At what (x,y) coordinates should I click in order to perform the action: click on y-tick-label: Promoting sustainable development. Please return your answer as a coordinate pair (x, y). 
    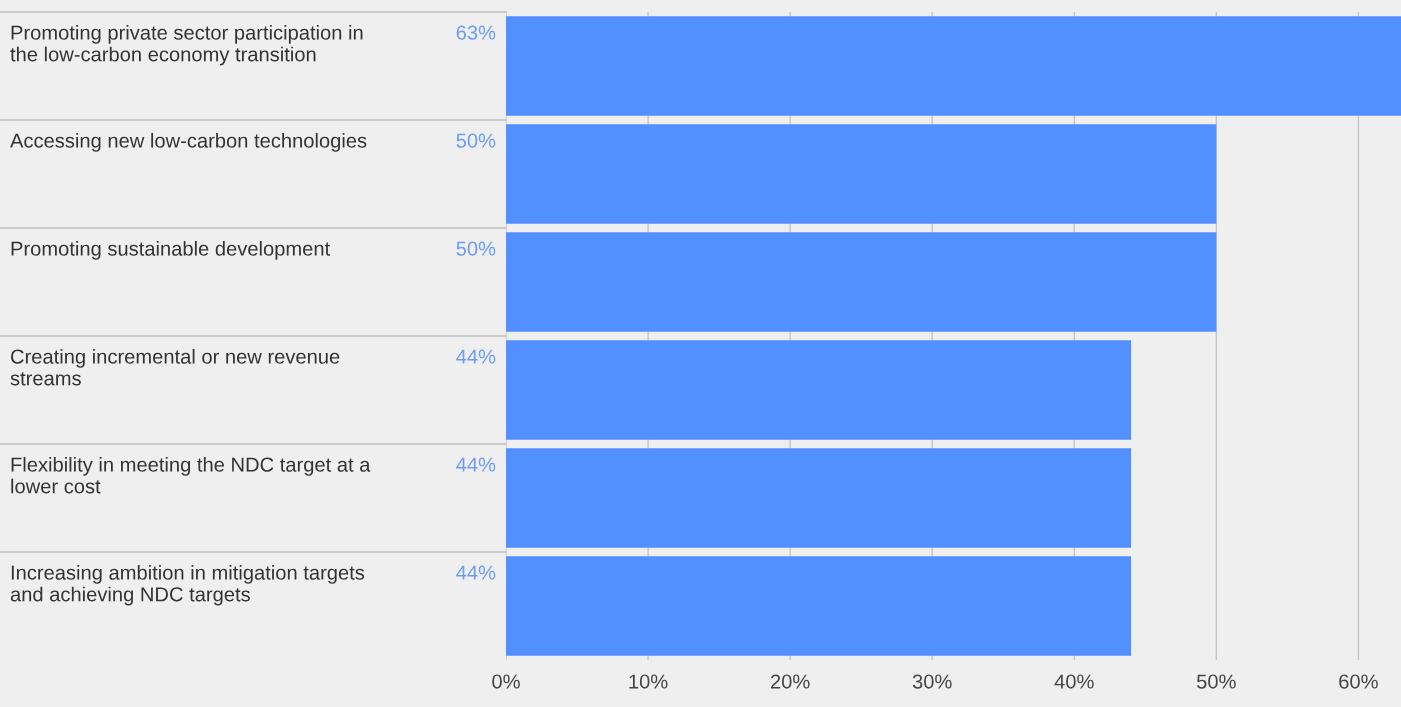
    Looking at the image, I should click on (171, 250).